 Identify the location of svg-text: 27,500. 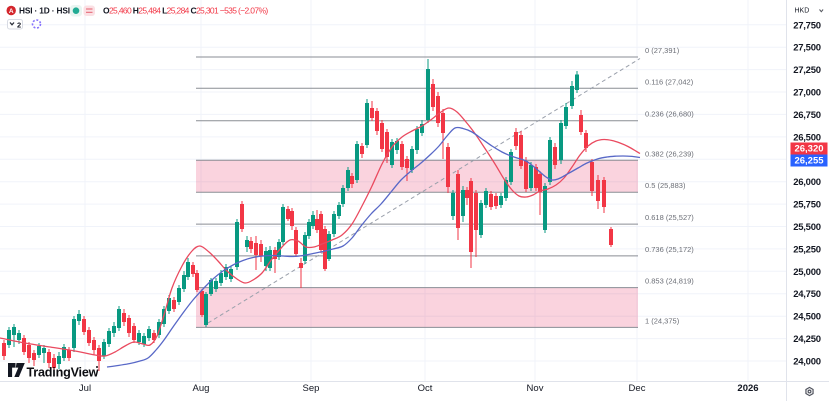
(807, 48).